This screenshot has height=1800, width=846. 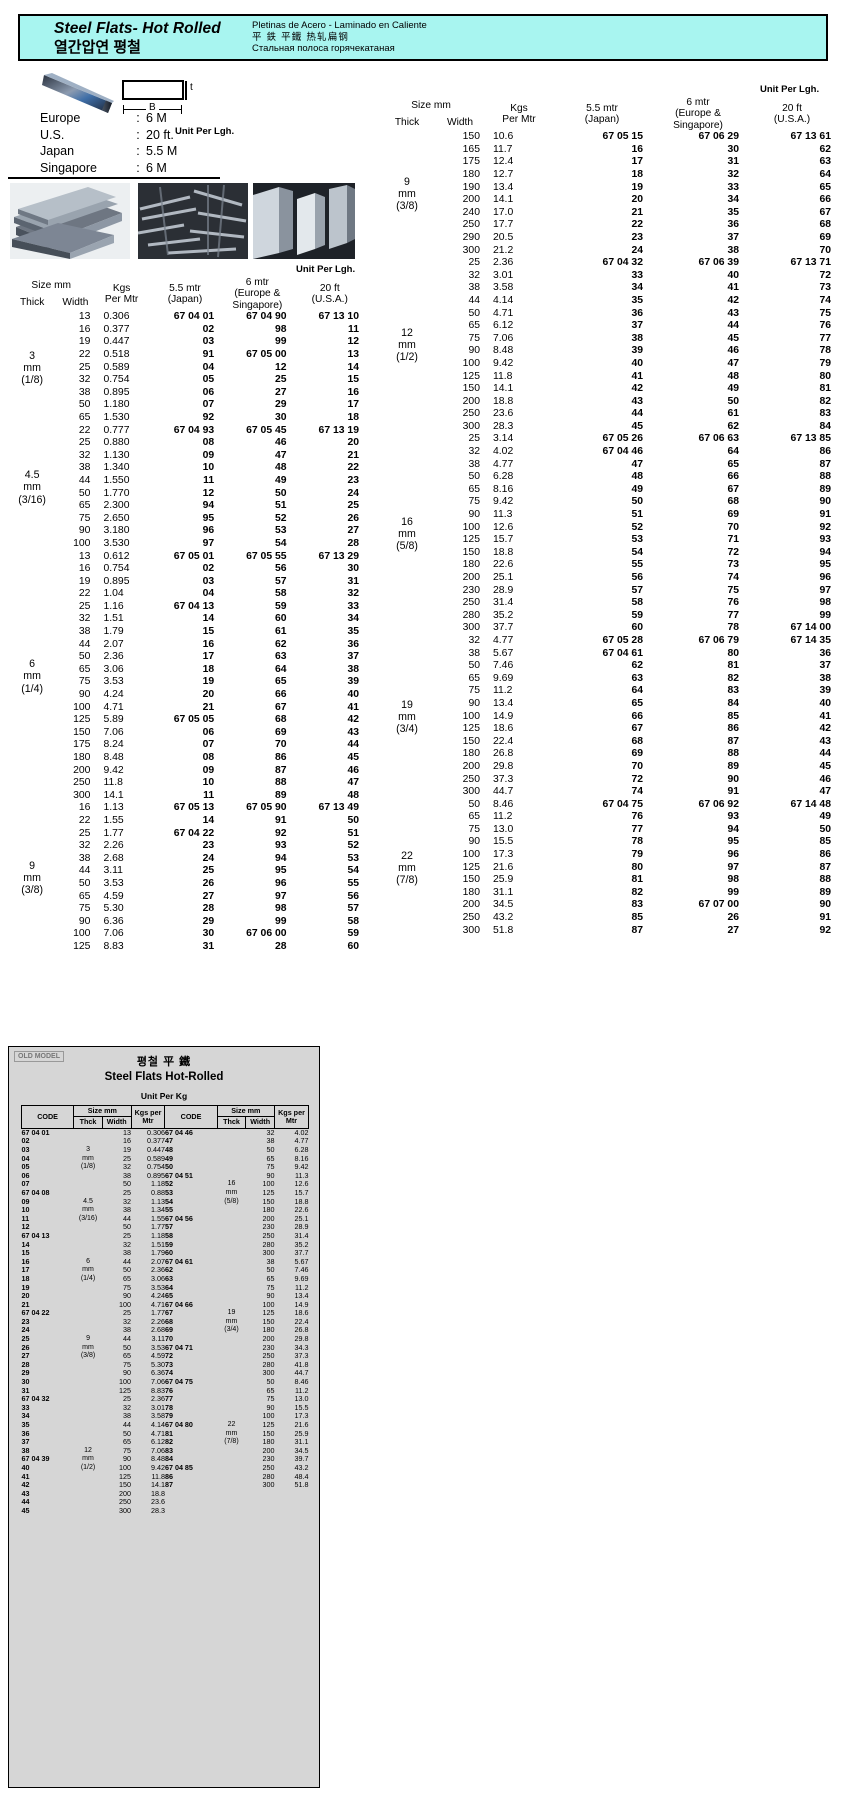 What do you see at coordinates (155, 1167) in the screenshot?
I see `old-kgs-cell-left: 0.754` at bounding box center [155, 1167].